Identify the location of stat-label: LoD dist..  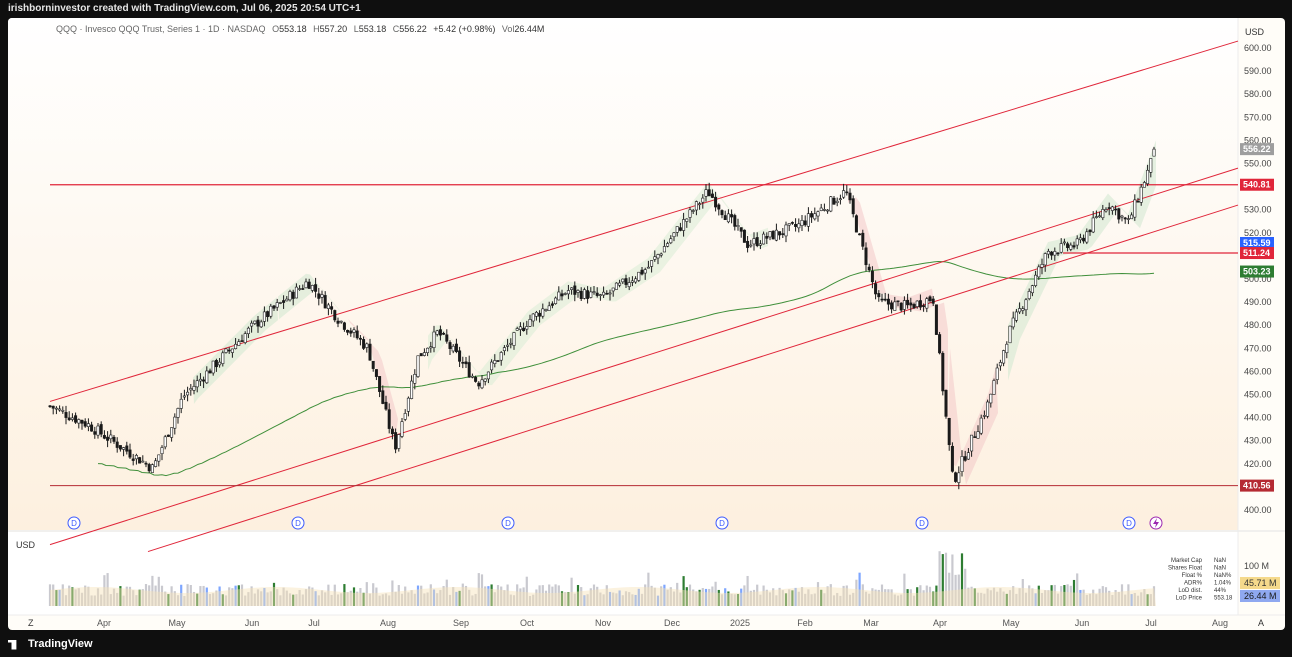
(1190, 591).